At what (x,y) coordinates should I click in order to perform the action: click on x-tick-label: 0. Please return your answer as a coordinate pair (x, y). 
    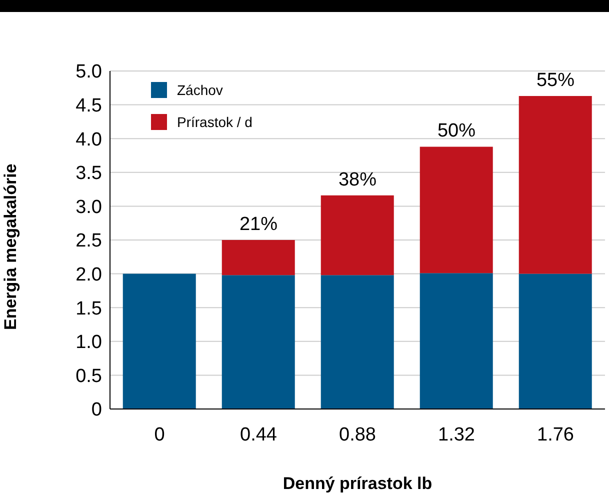
    Looking at the image, I should click on (159, 435).